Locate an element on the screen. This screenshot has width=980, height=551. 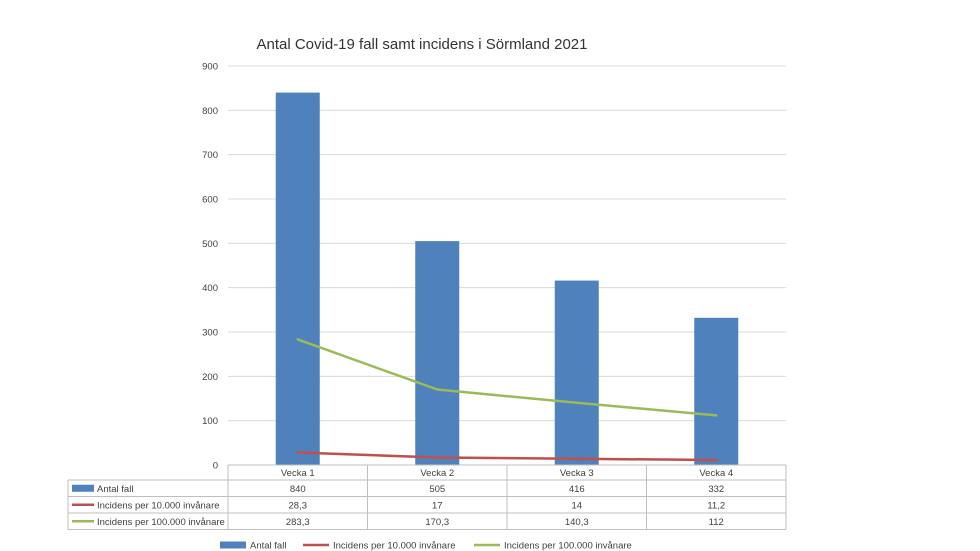
y-tick-label: 700 is located at coordinates (210, 155).